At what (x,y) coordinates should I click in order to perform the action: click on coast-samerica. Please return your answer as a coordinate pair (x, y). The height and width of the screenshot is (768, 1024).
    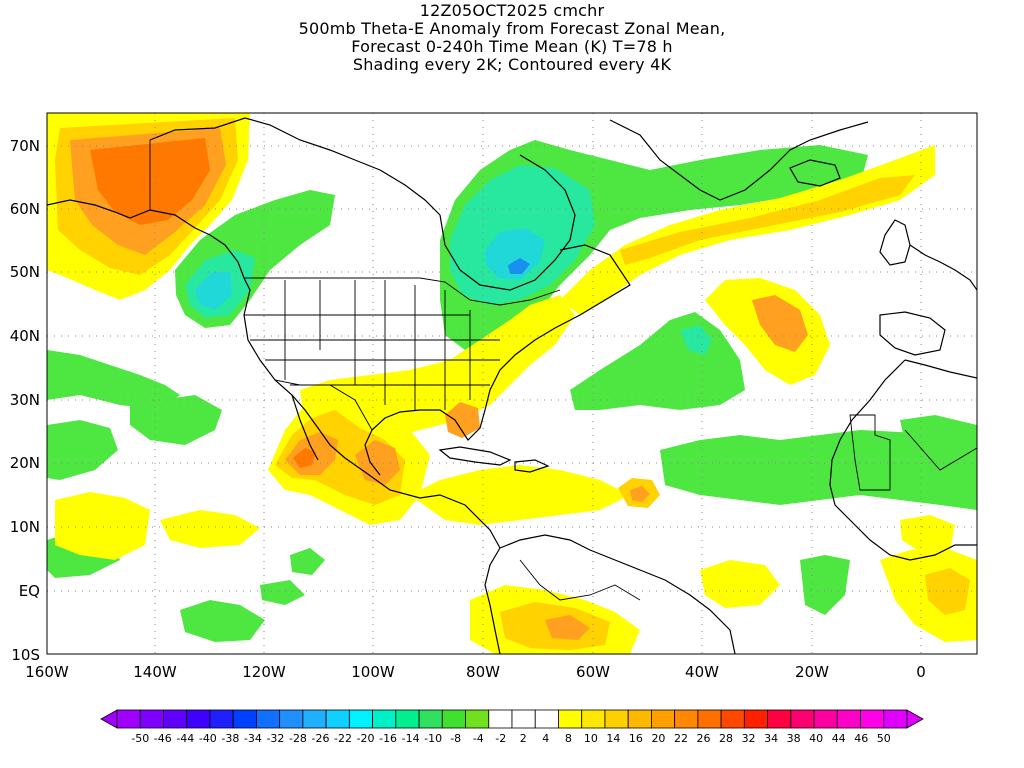
    Looking at the image, I should click on (617, 594).